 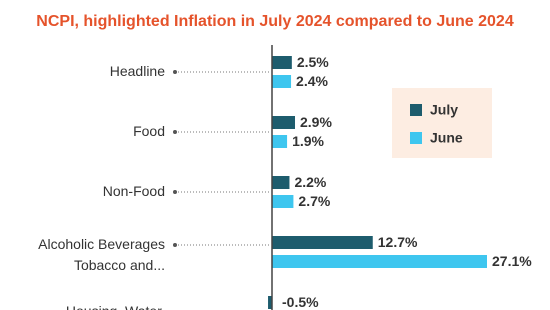 I want to click on category-label: Non-Food, so click(x=134, y=191).